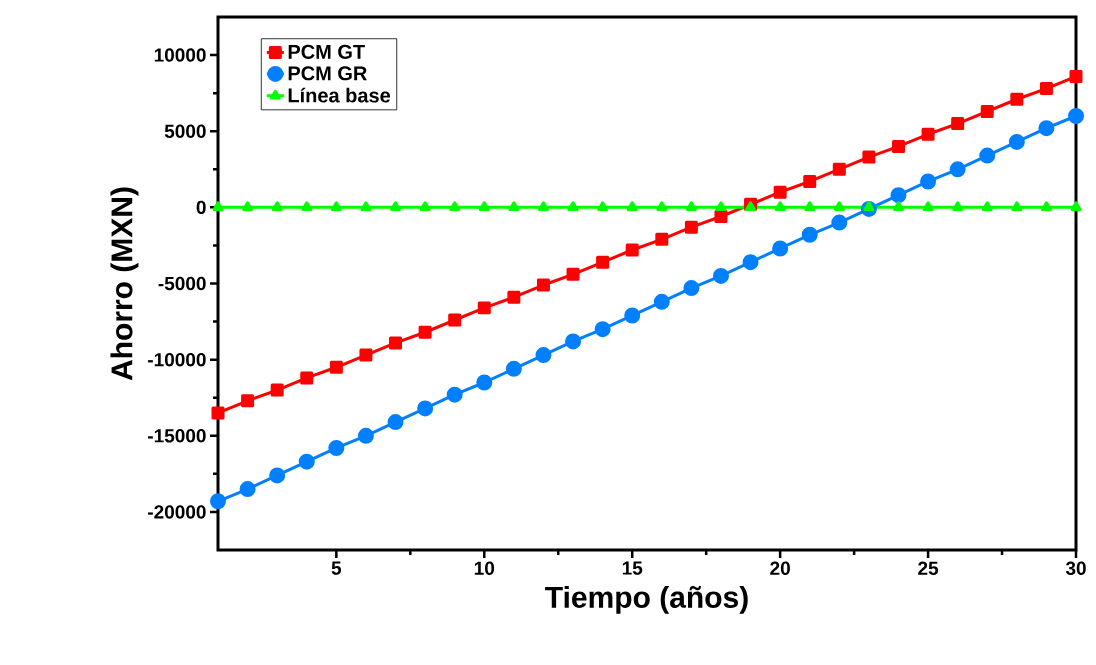 Image resolution: width=1096 pixels, height=665 pixels. What do you see at coordinates (336, 568) in the screenshot?
I see `x-tick-label: 5` at bounding box center [336, 568].